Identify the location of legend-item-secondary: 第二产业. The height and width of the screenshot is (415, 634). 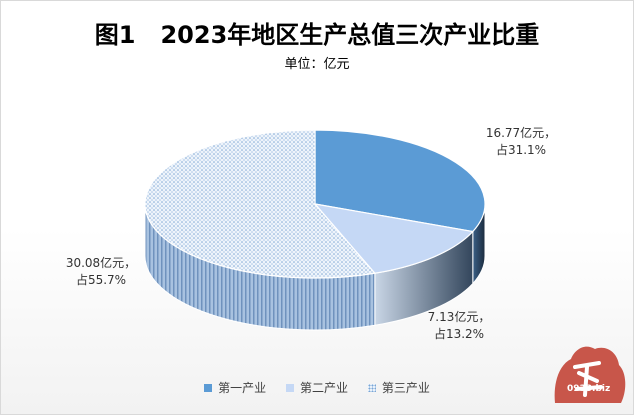
(316, 387).